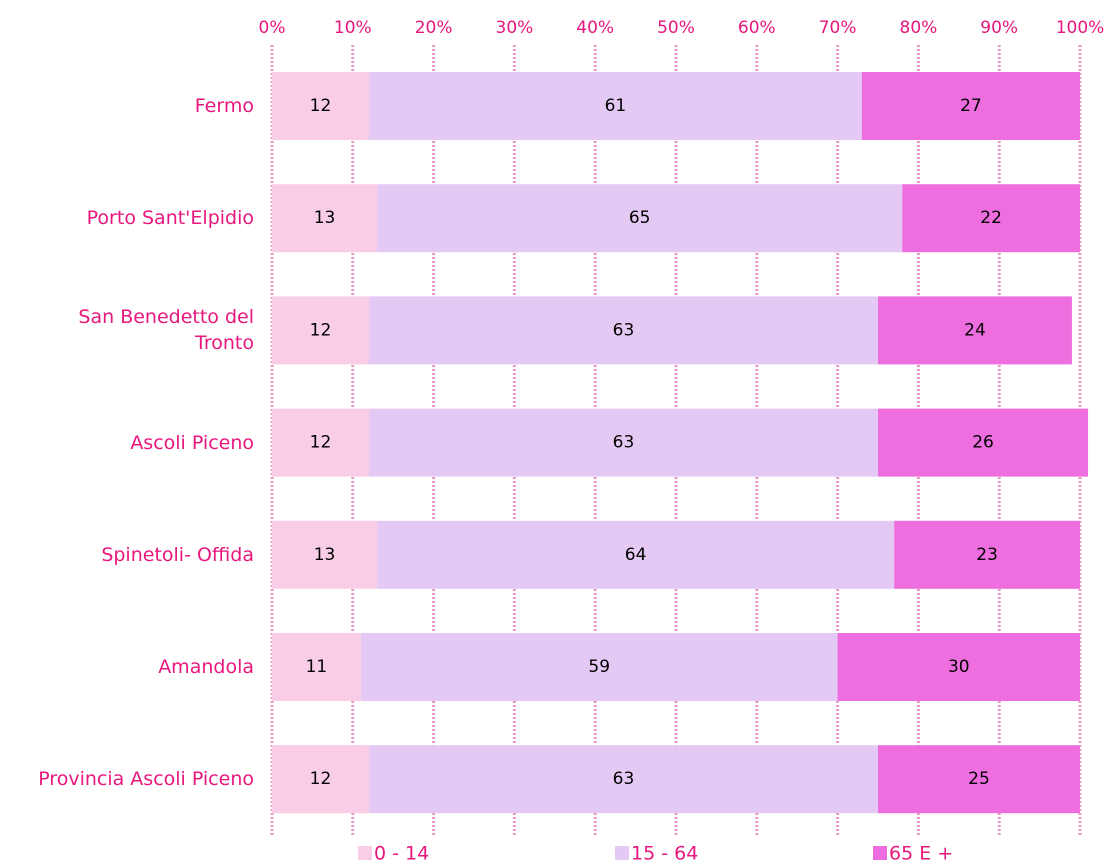 The height and width of the screenshot is (862, 1108). I want to click on legend-label: 0 - 14, so click(401, 852).